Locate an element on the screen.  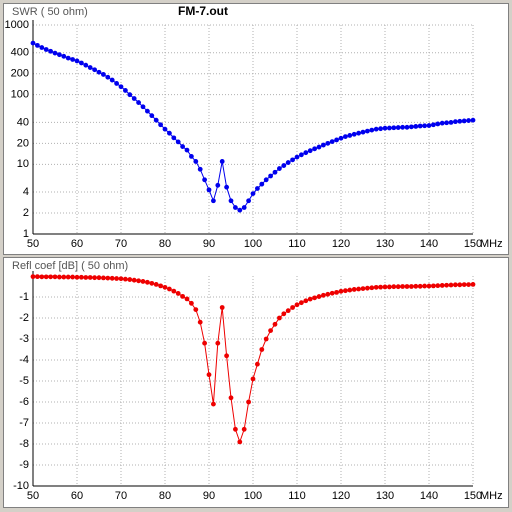
chart-title: FM-7.out is located at coordinates (203, 11).